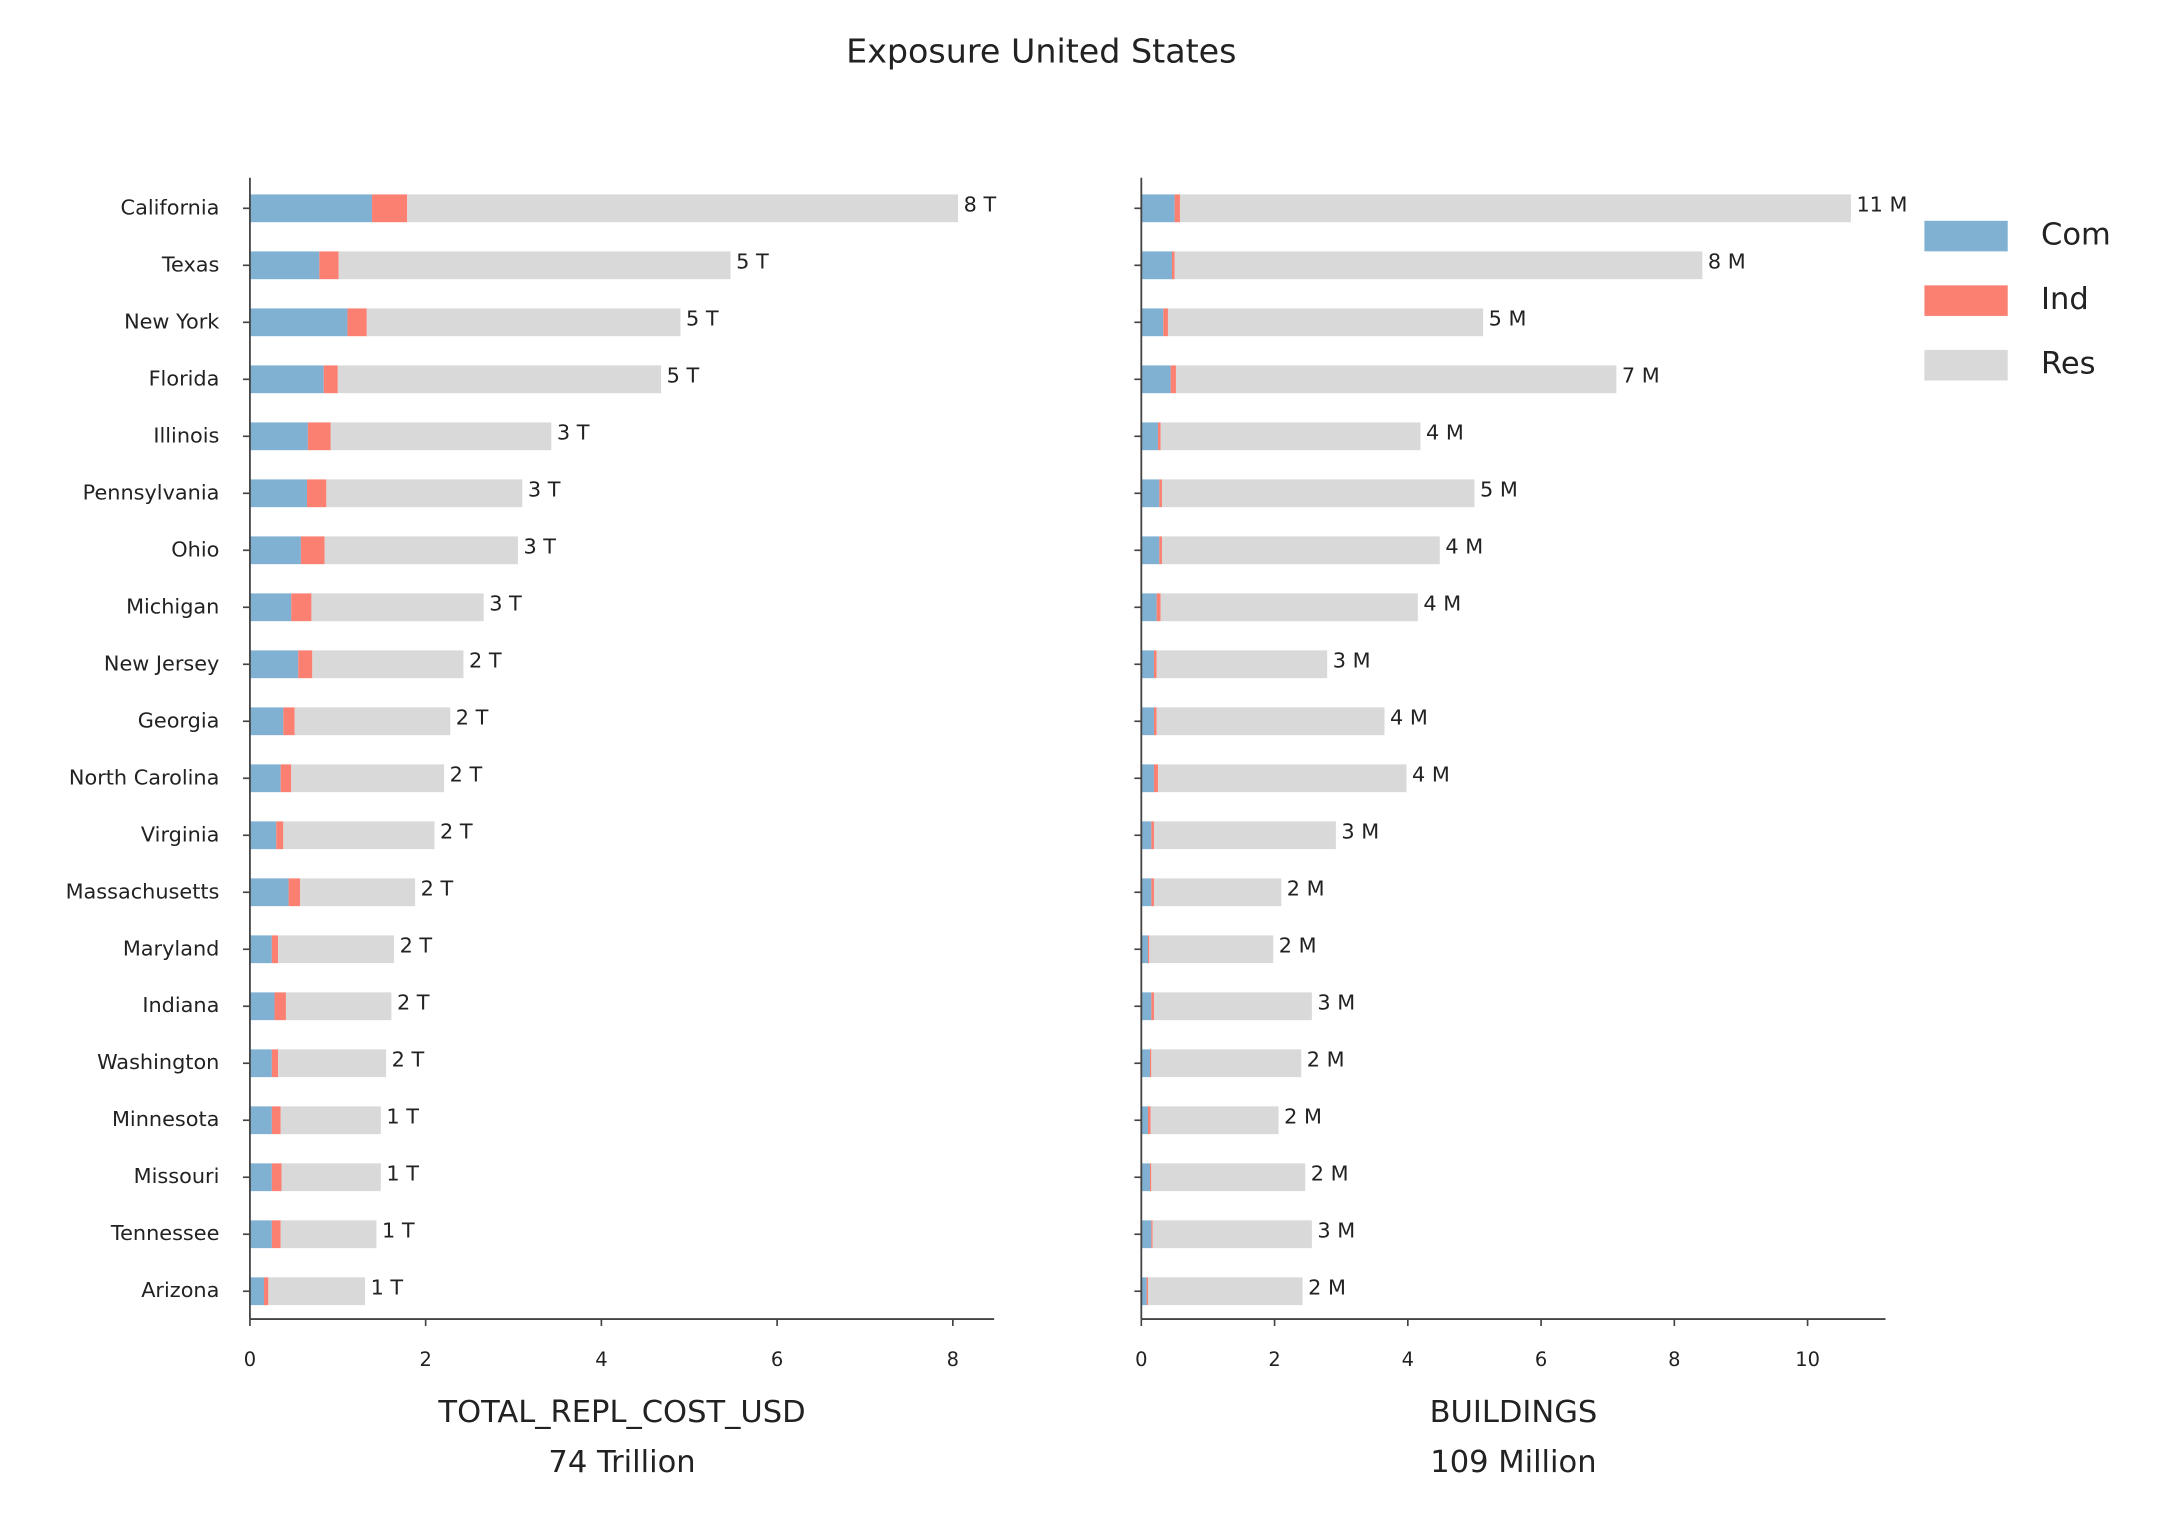 This screenshot has width=2166, height=1515. Describe the element at coordinates (184, 378) in the screenshot. I see `y-tick-label: Florida` at that location.